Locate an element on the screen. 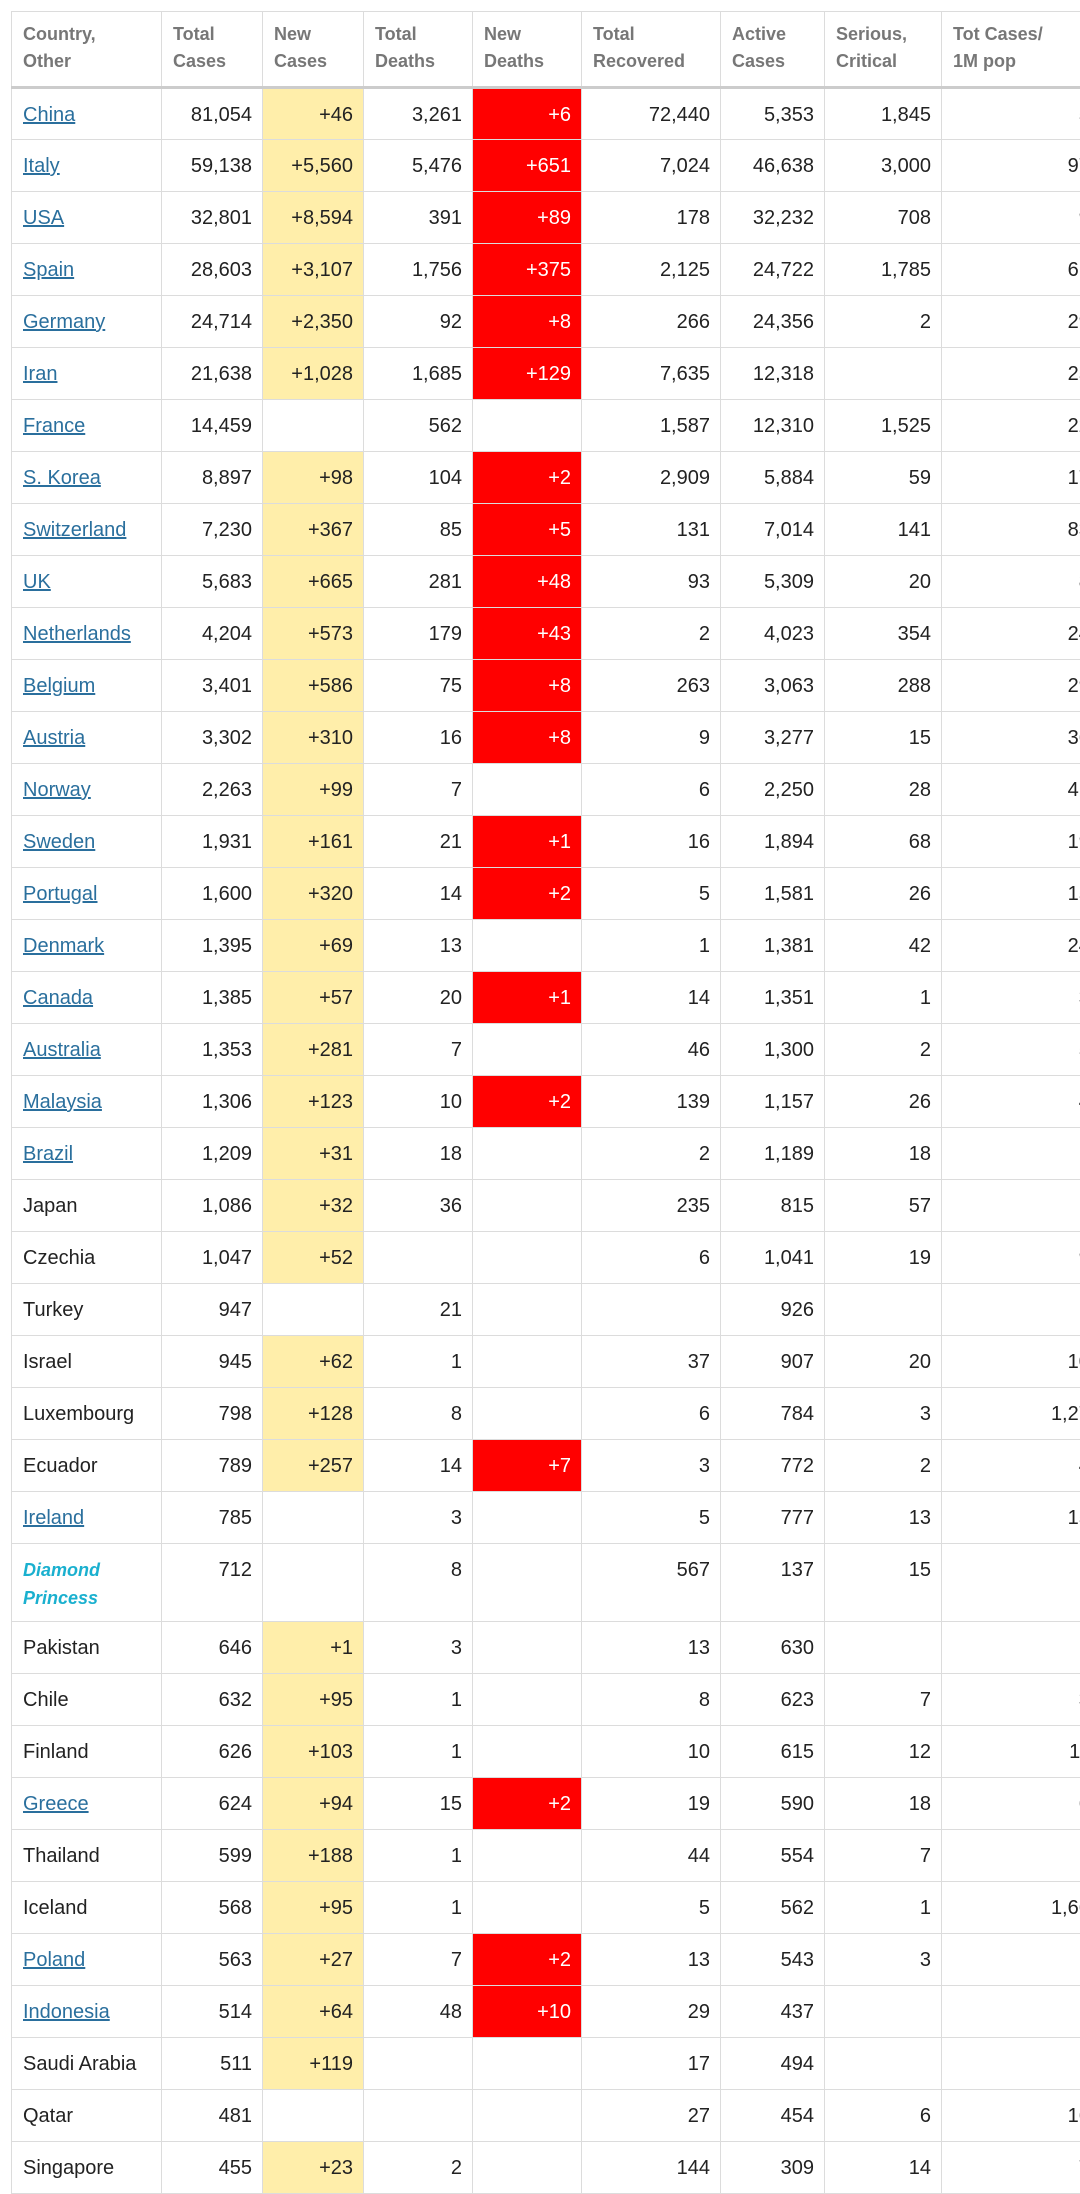  cell-value: 37 is located at coordinates (699, 1362).